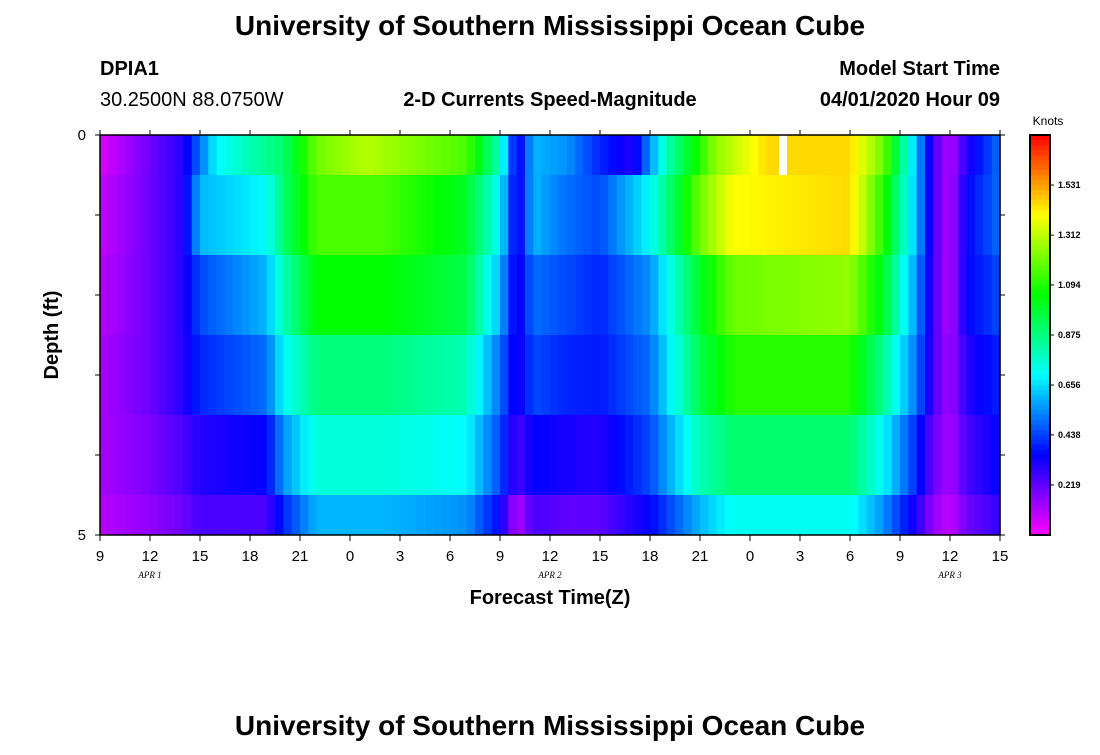  What do you see at coordinates (919, 69) in the screenshot?
I see `model-start-label: Model Start Time` at bounding box center [919, 69].